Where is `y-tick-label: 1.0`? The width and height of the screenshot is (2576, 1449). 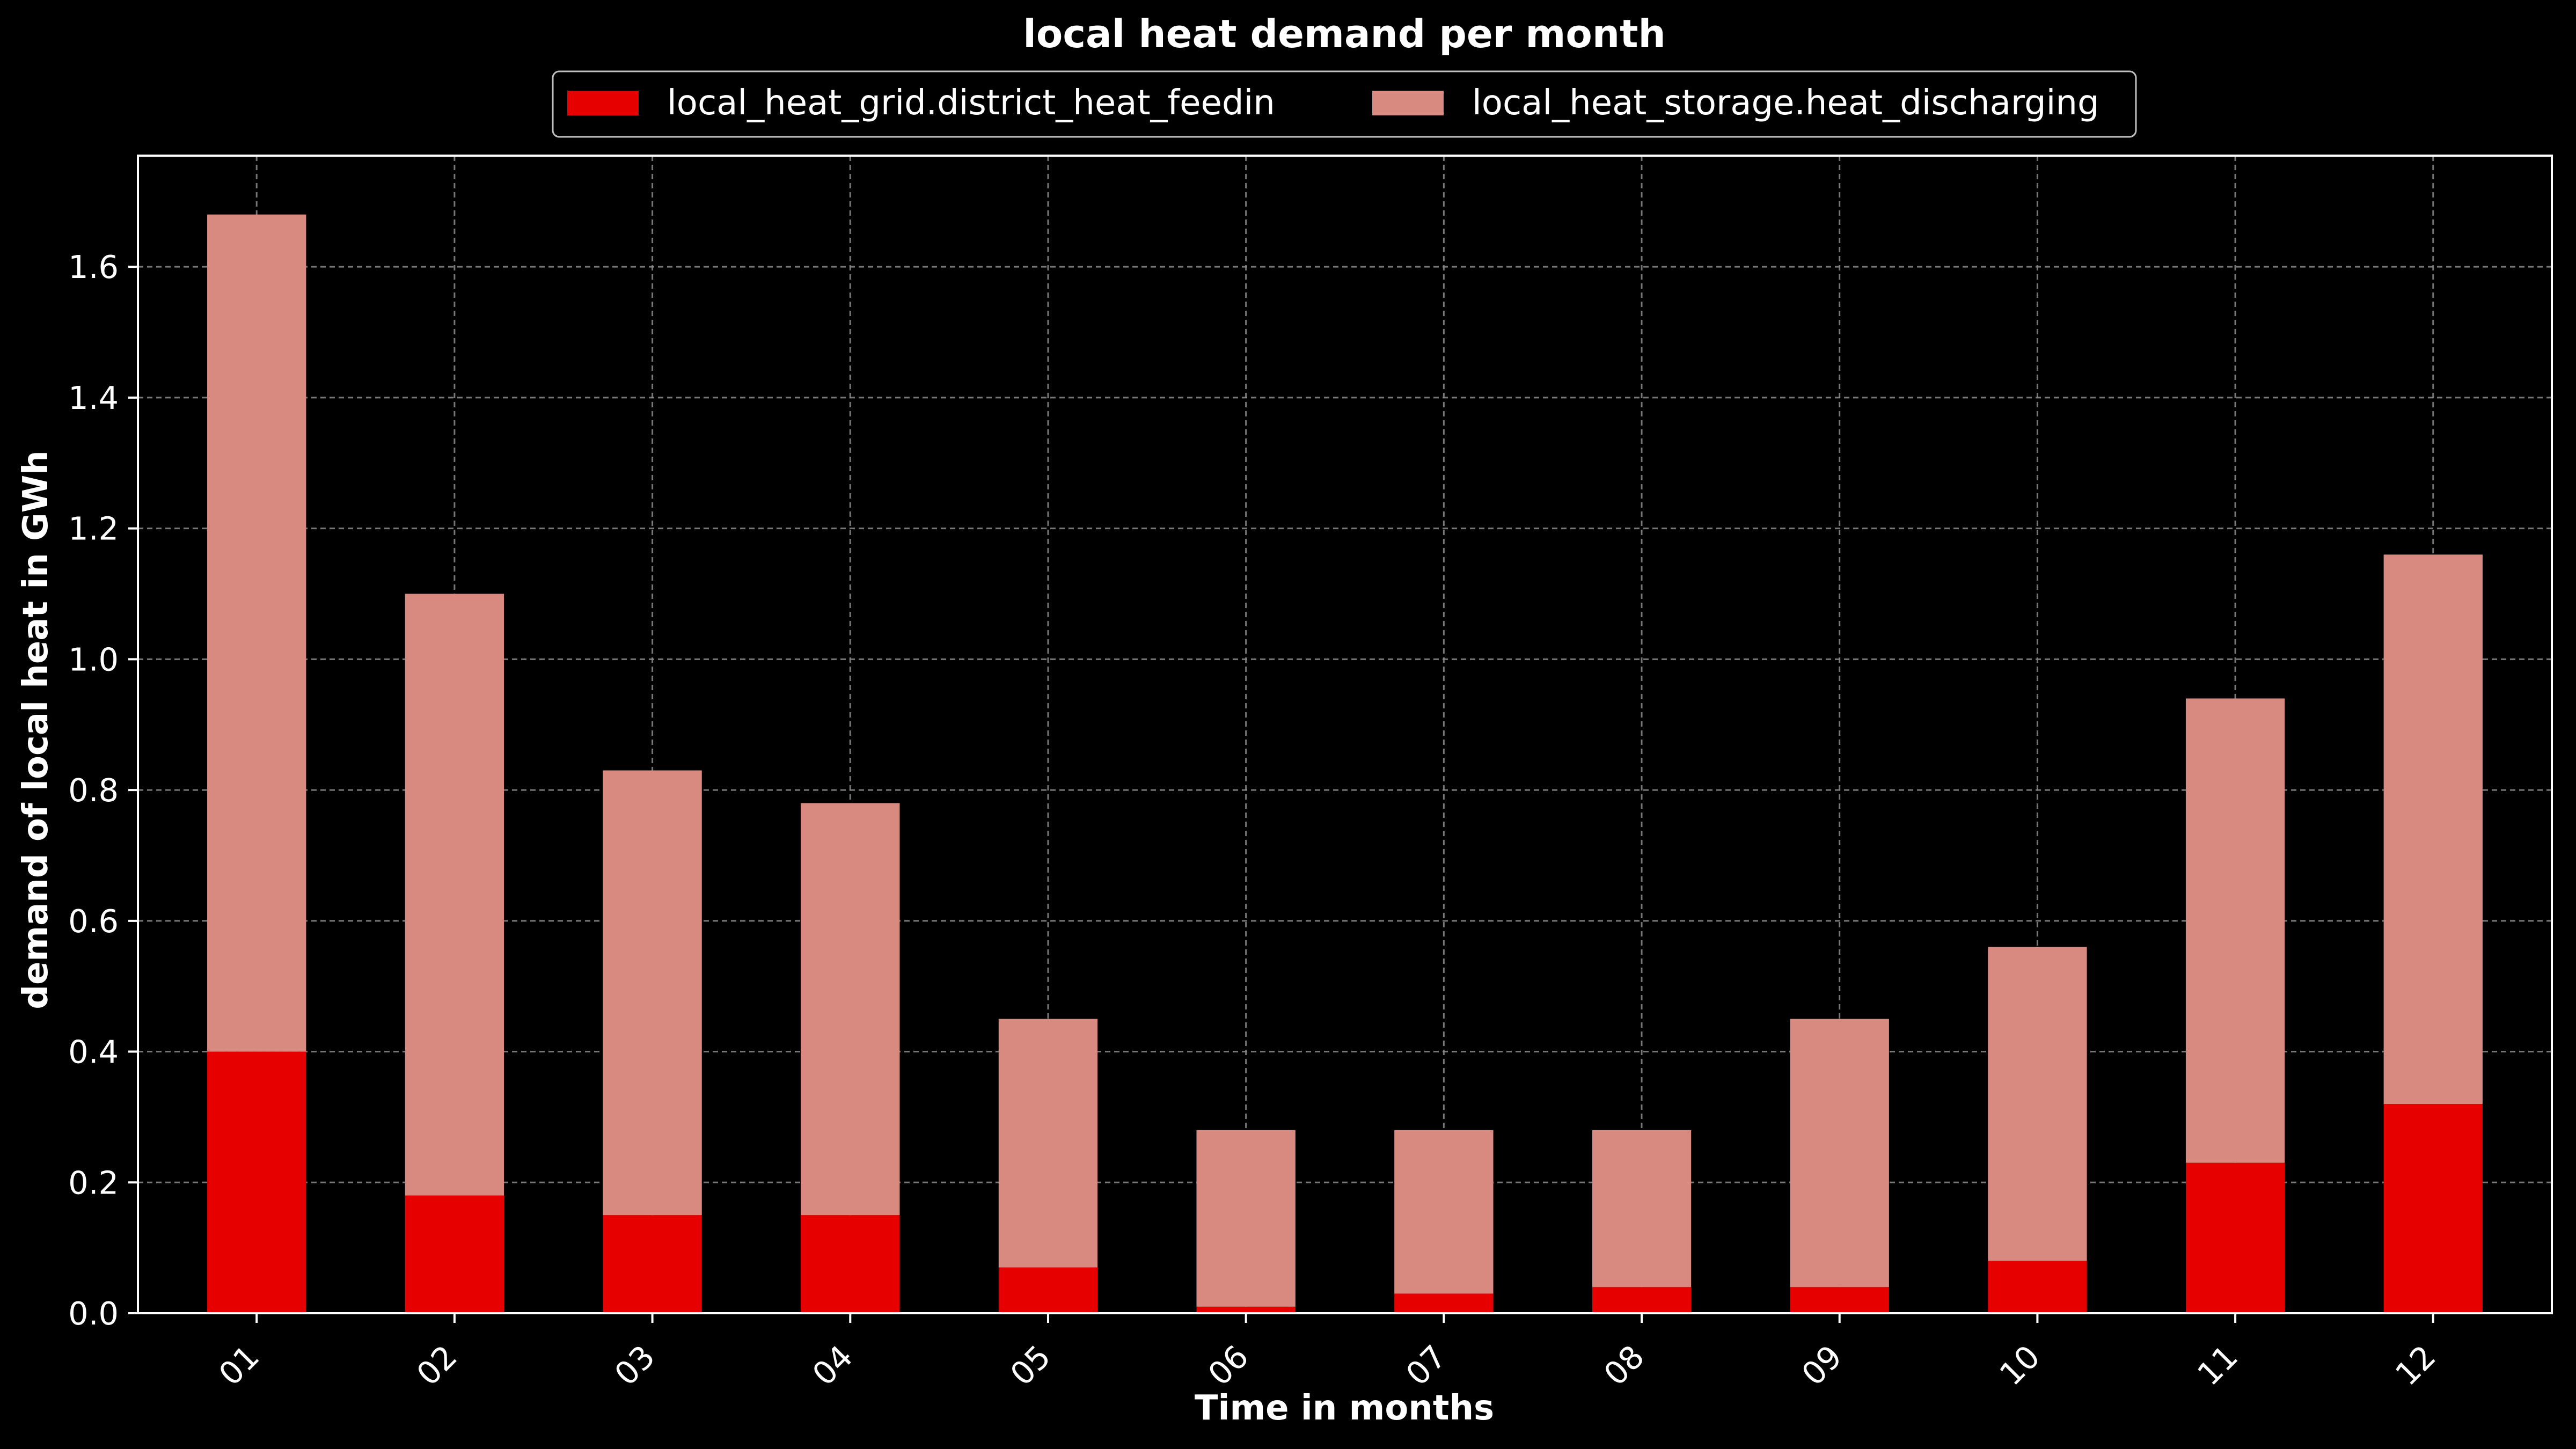 y-tick-label: 1.0 is located at coordinates (93, 659).